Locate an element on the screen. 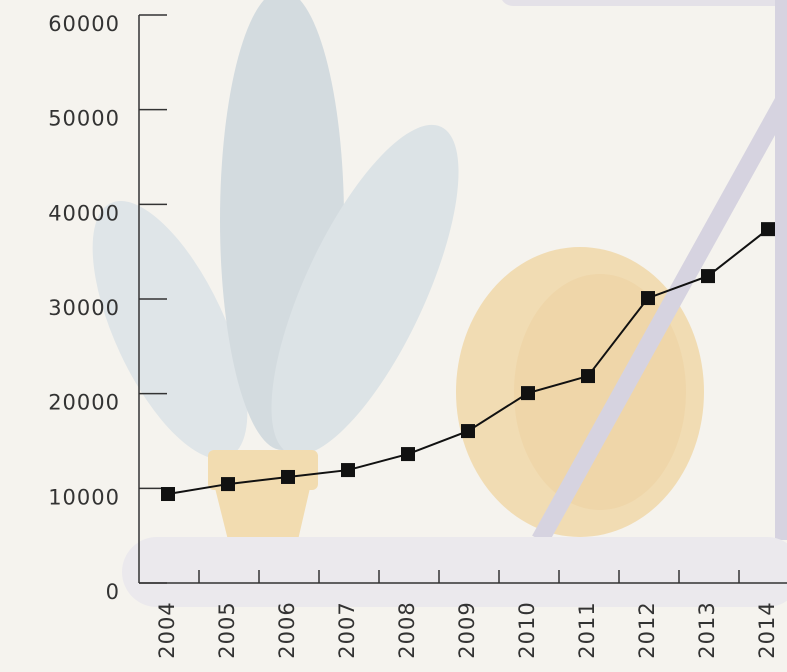  x-tick-label: 2014 is located at coordinates (767, 629).